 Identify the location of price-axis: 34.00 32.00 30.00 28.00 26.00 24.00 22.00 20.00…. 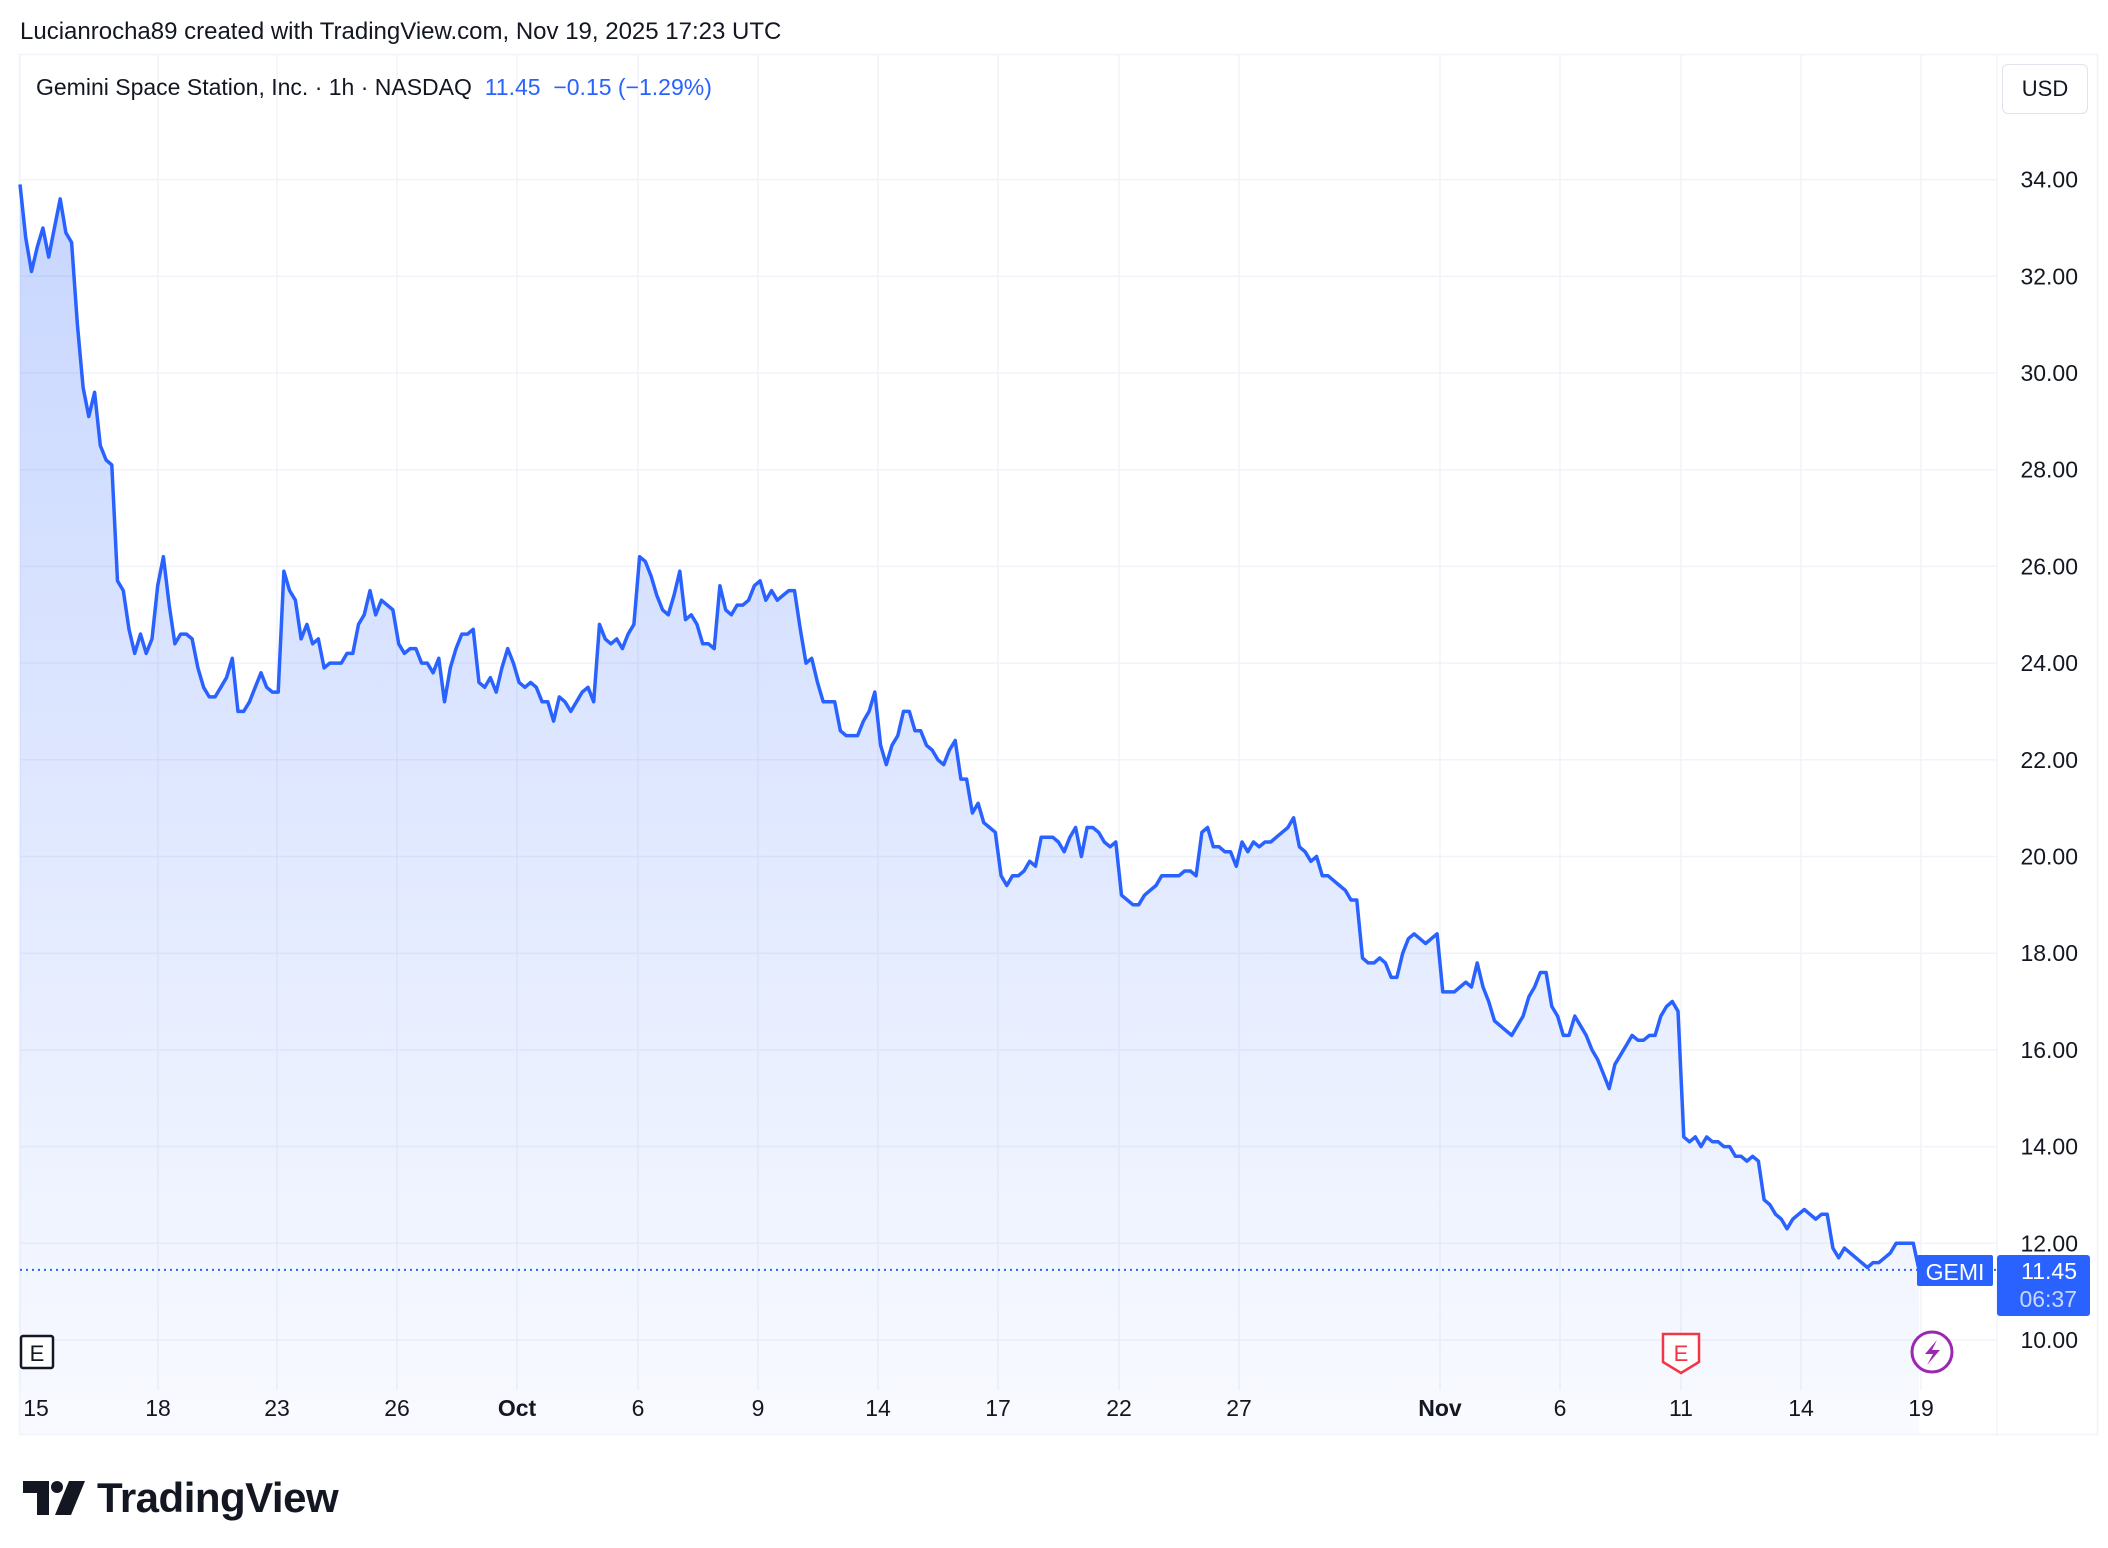
(2049, 760).